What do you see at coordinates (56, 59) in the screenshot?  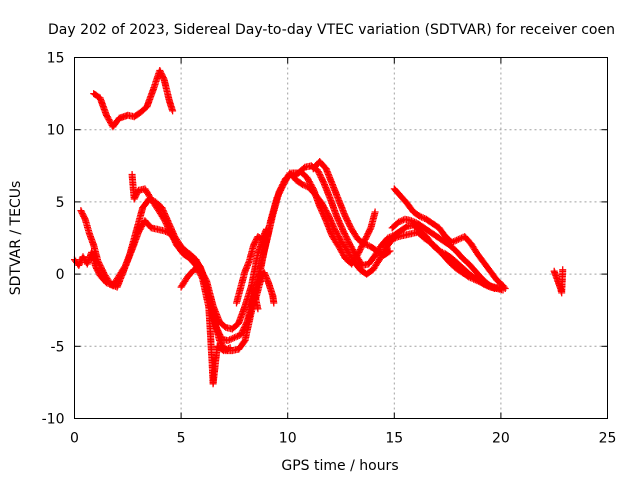 I see `y-tick-label: 15` at bounding box center [56, 59].